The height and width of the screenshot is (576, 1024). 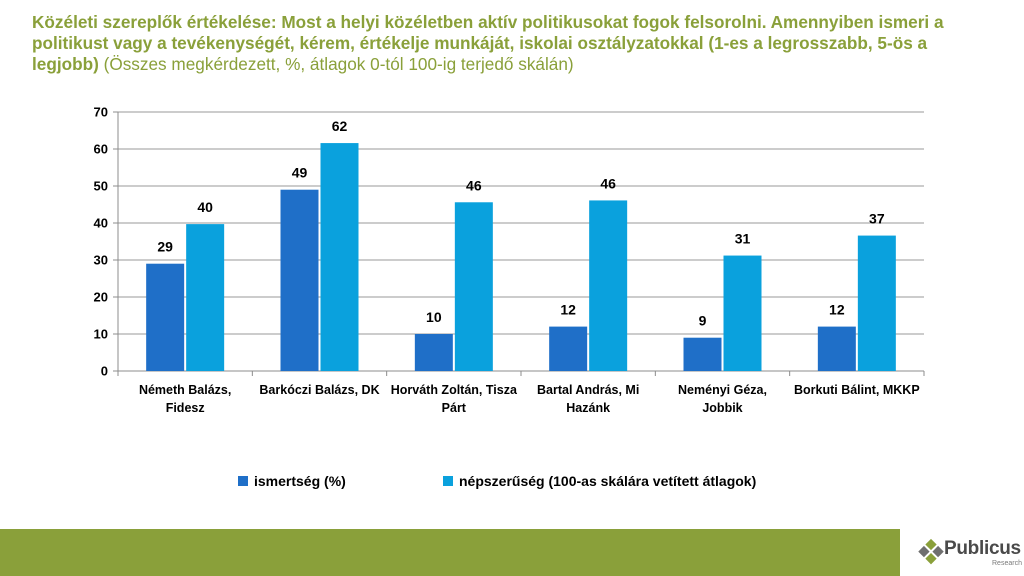 What do you see at coordinates (101, 223) in the screenshot?
I see `y-tick-label: 40` at bounding box center [101, 223].